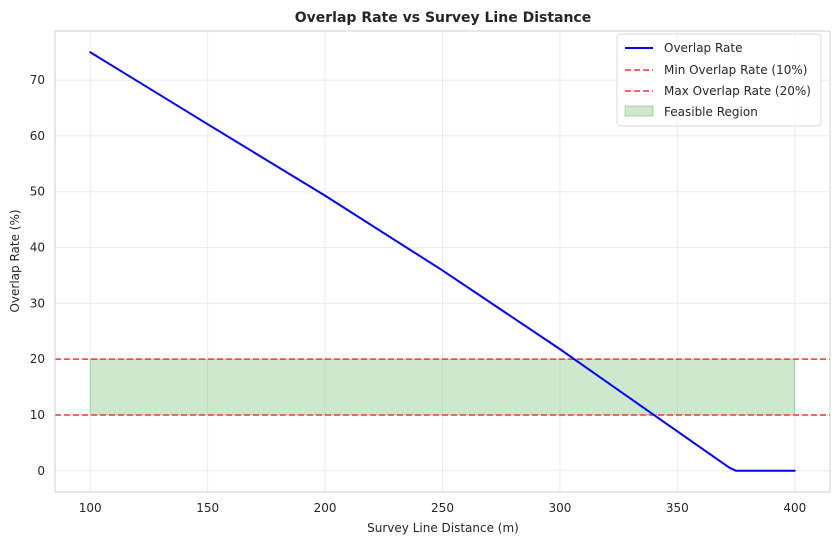 This screenshot has height=545, width=839. I want to click on y-axis-label: Overlap Rate (%), so click(15, 260).